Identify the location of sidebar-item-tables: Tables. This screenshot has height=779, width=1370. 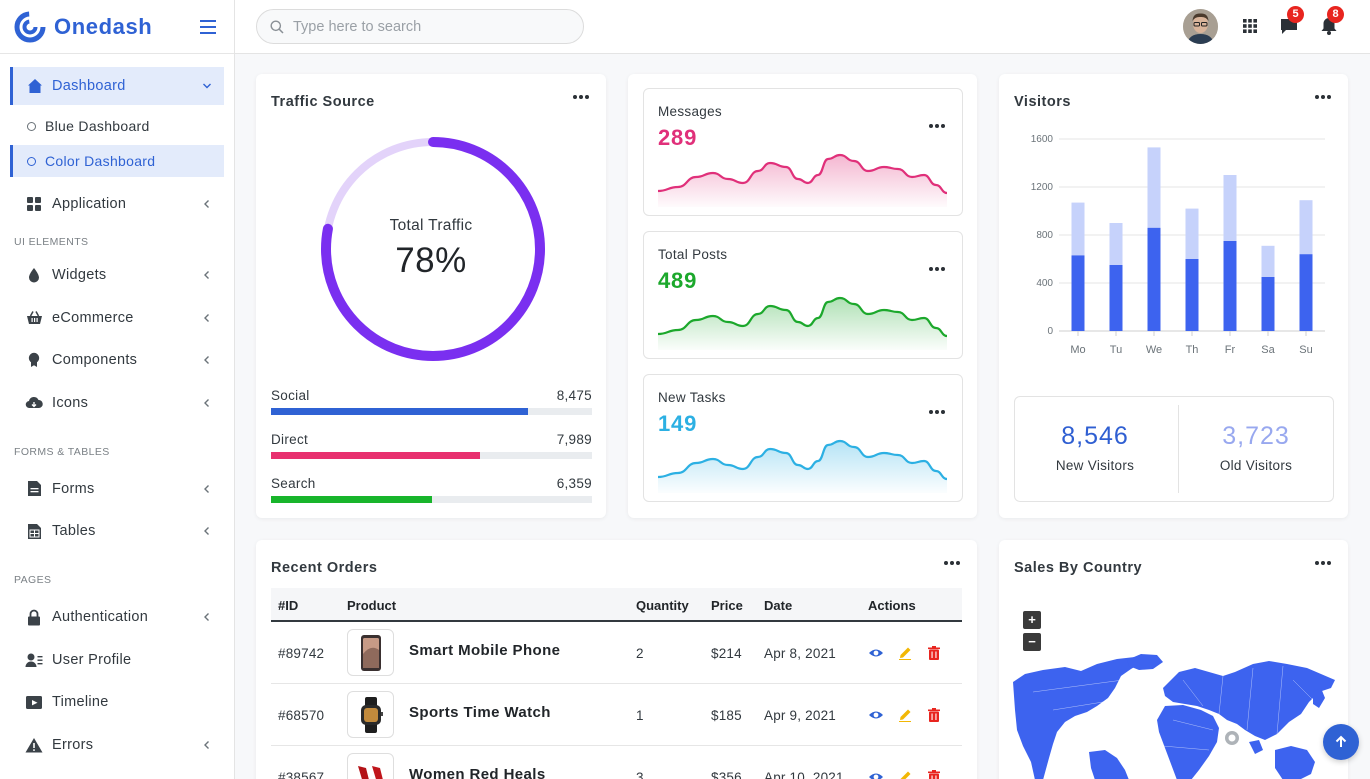
(117, 531).